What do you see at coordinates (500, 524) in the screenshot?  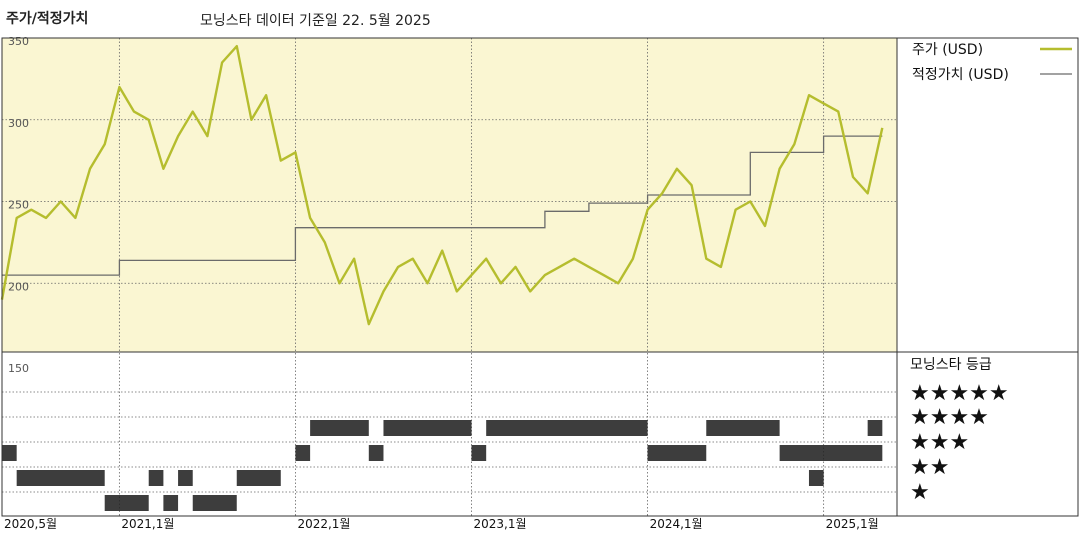 I see `x-tick-label: 2023,1월` at bounding box center [500, 524].